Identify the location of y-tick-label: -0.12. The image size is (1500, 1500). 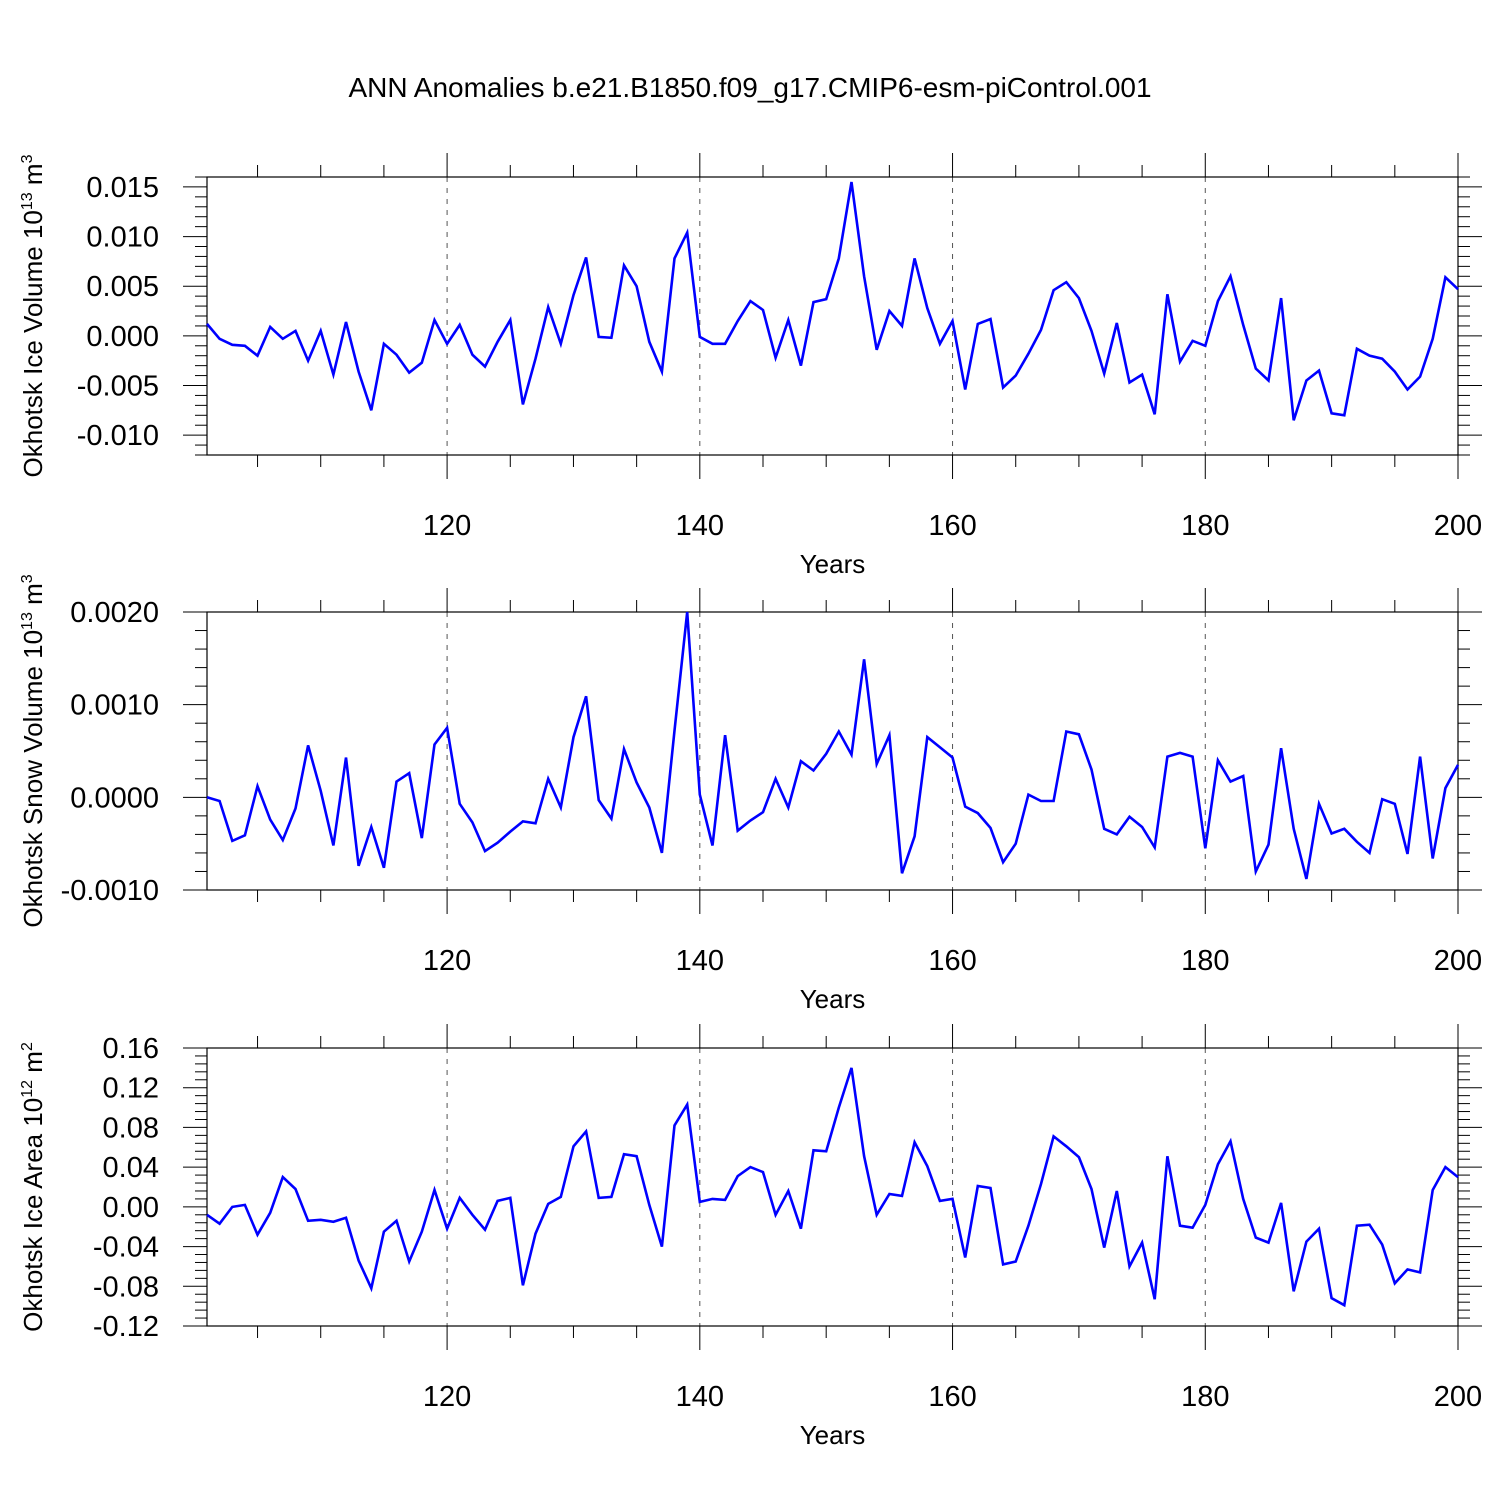
(126, 1327).